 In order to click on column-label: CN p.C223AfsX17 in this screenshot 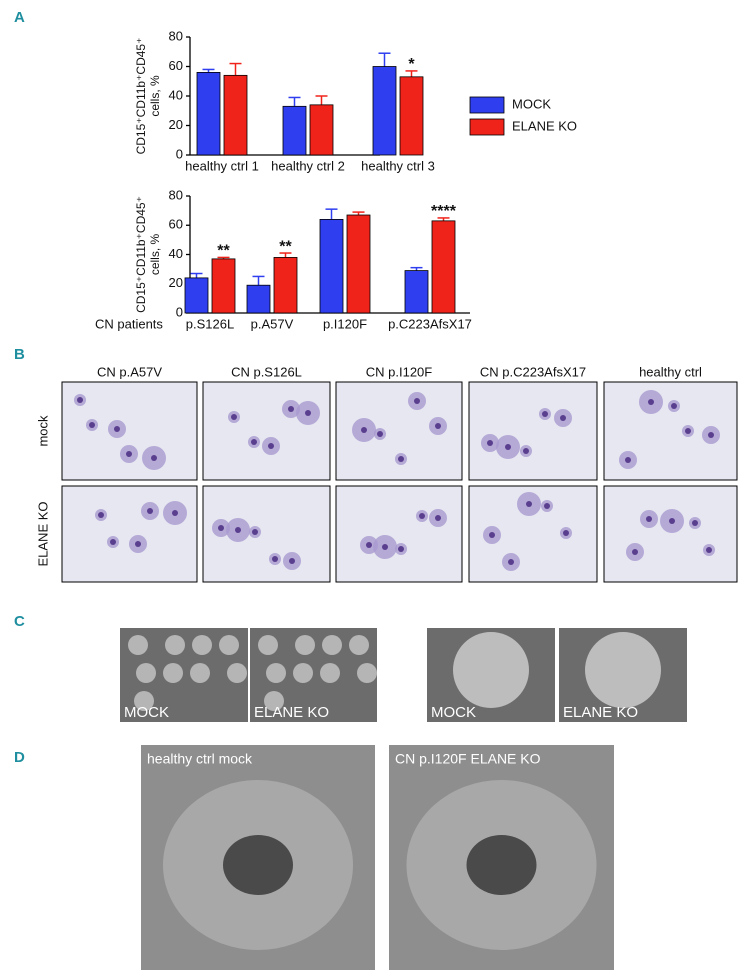, I will do `click(533, 371)`.